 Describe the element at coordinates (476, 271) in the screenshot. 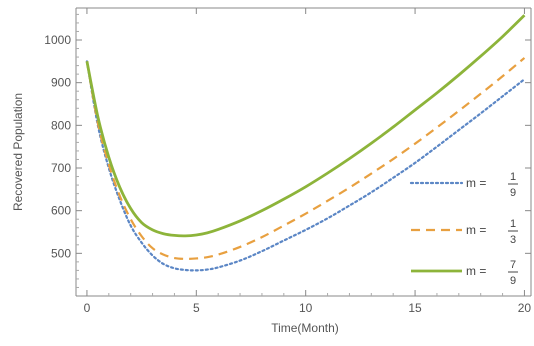

I see `legend-label-3: m =` at that location.